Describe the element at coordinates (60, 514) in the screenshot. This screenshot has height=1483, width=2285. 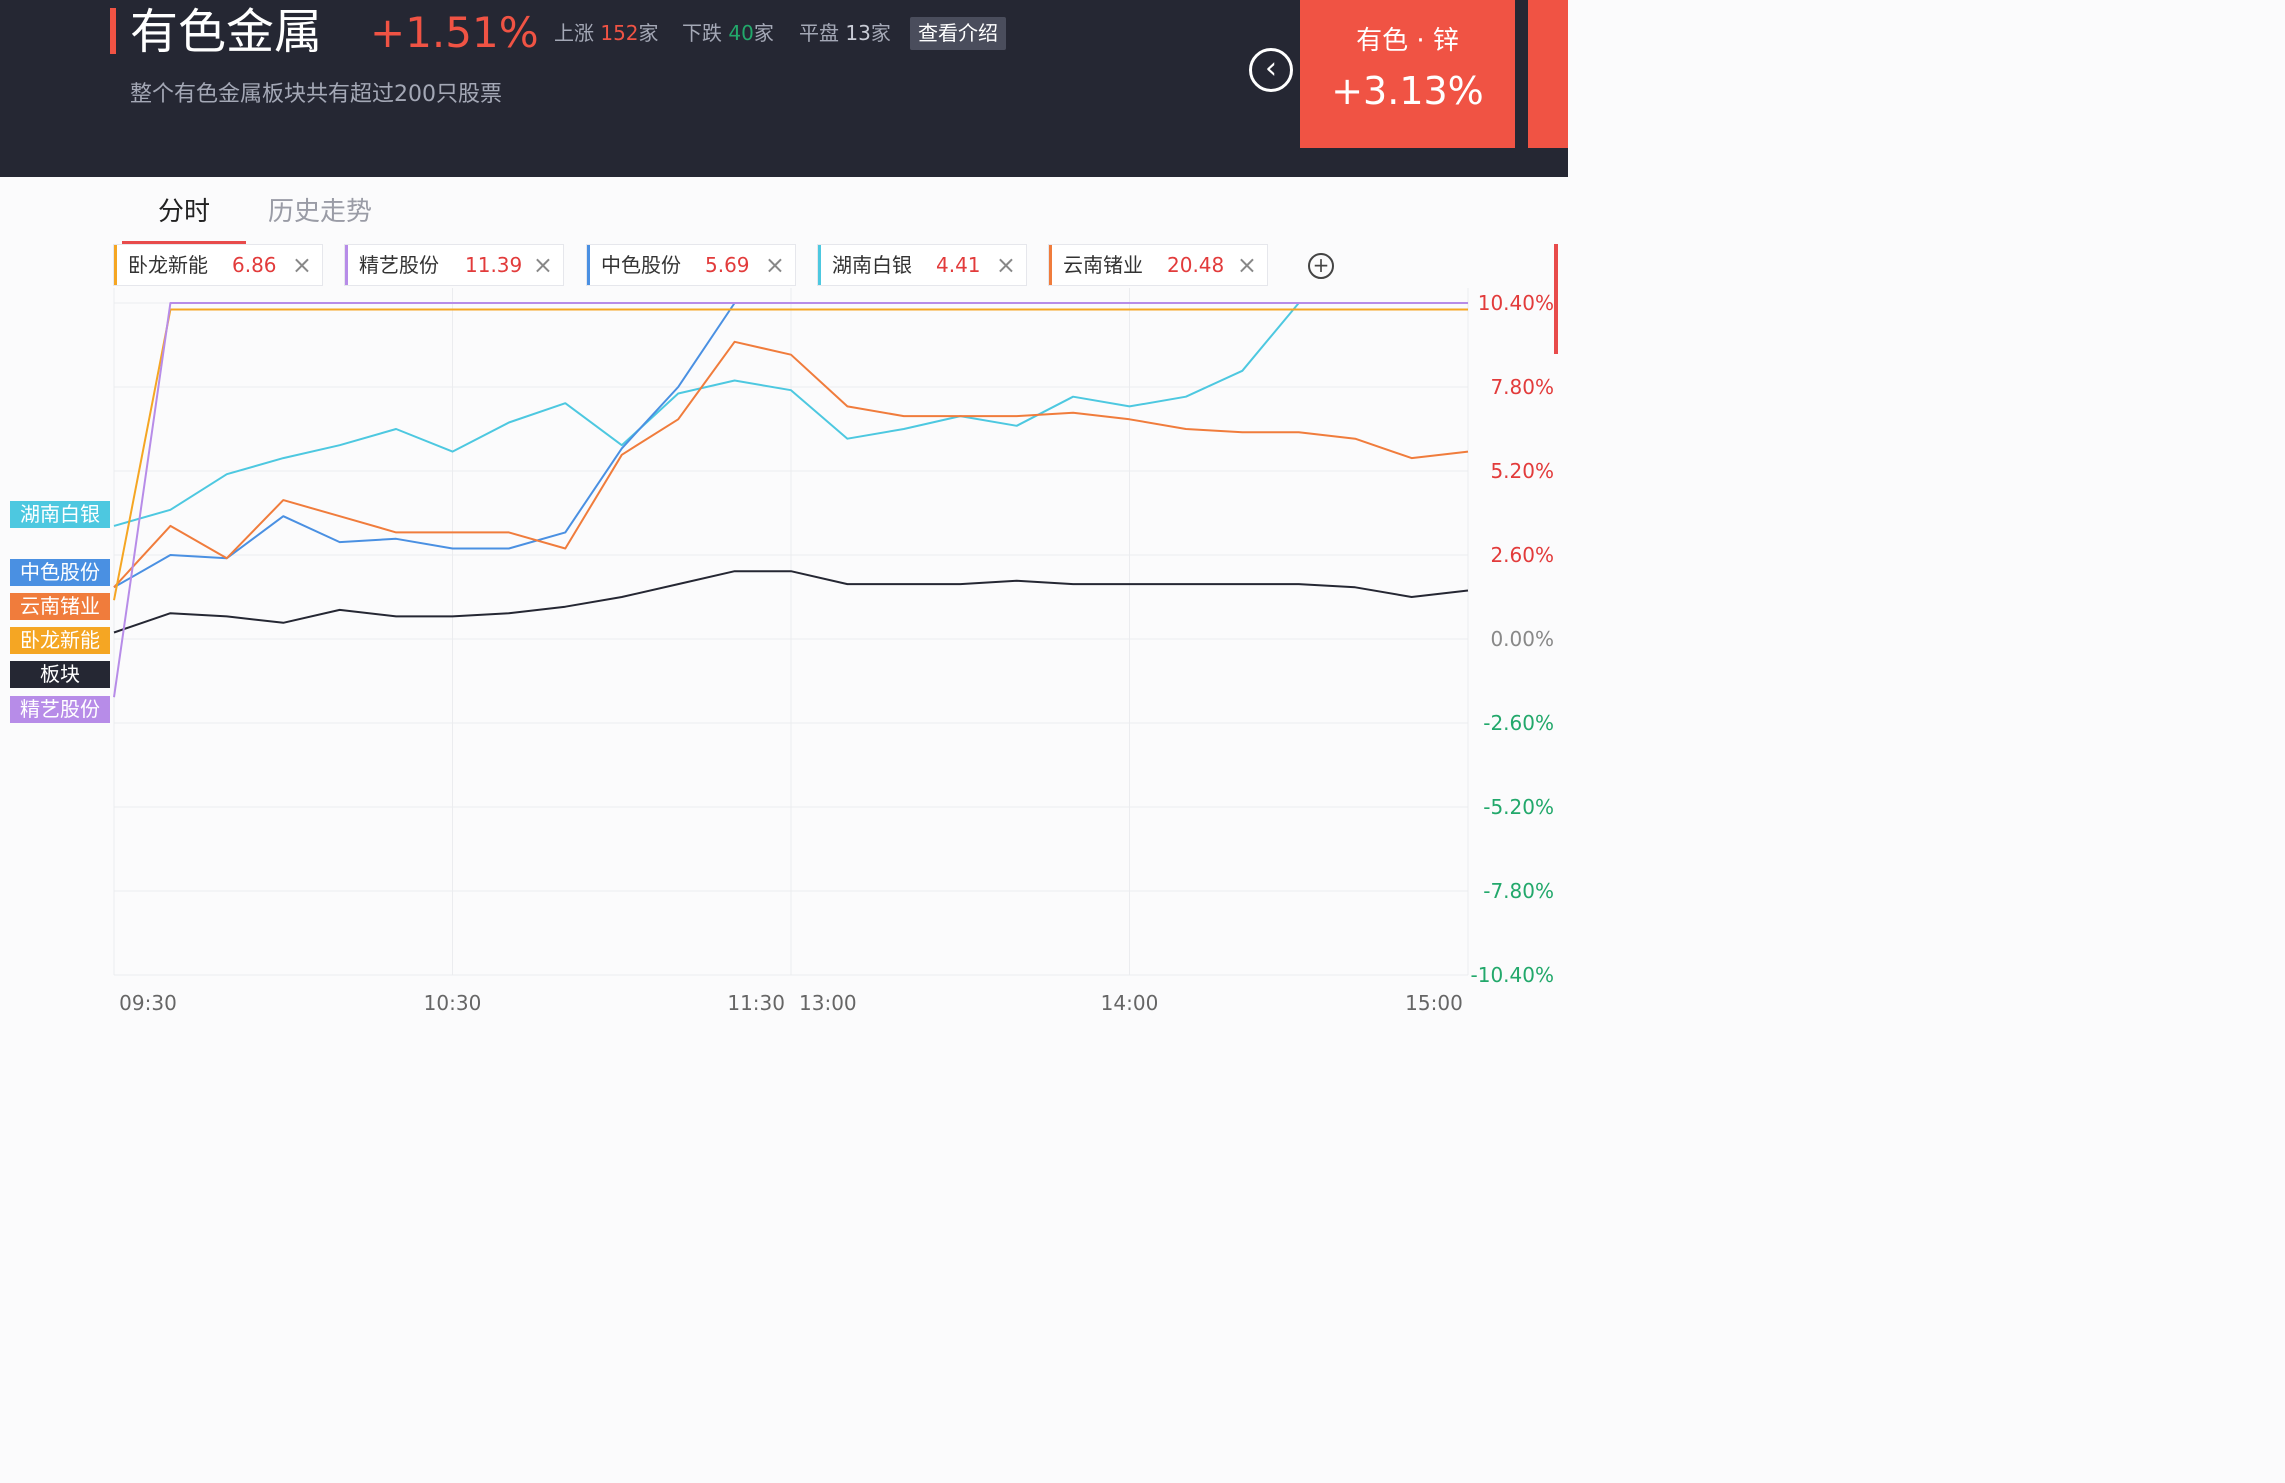
I see `legend-tag: 湖南白银` at that location.